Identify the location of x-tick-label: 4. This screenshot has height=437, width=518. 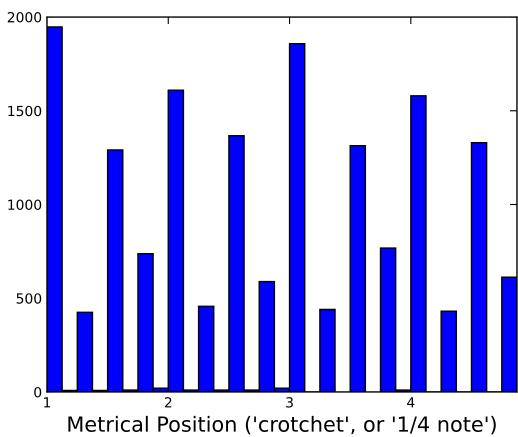
(410, 402).